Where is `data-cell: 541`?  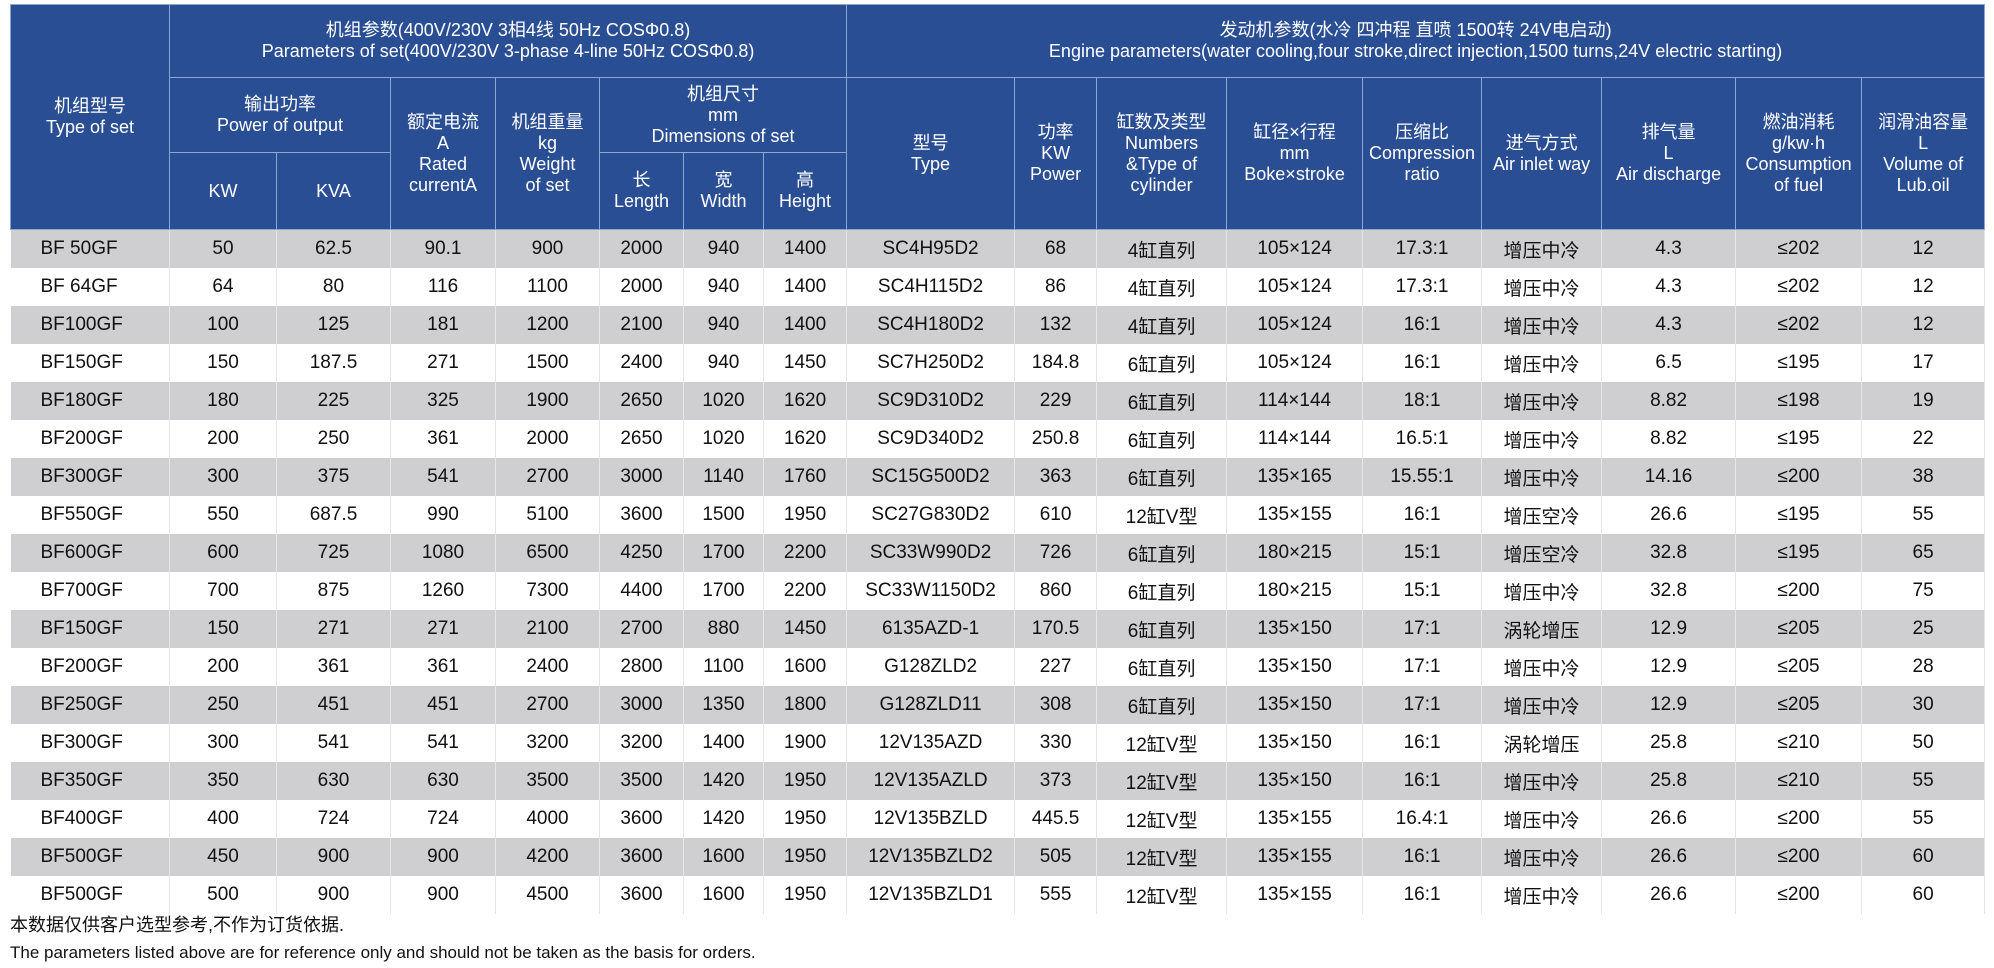
data-cell: 541 is located at coordinates (443, 743).